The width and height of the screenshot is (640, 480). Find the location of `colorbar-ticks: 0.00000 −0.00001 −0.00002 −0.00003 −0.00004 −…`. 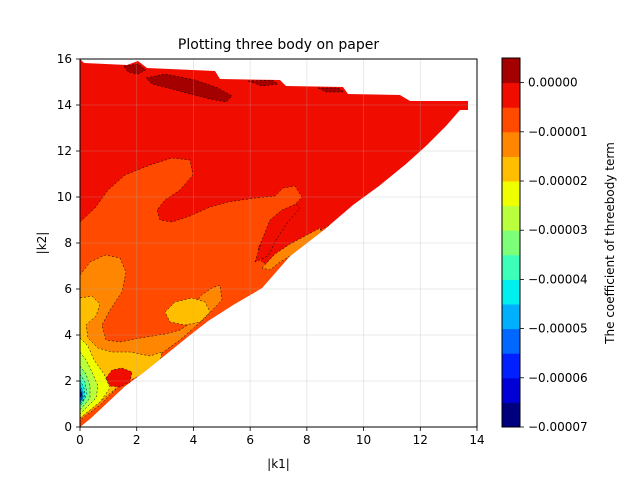

colorbar-ticks: 0.00000 −0.00001 −0.00002 −0.00003 −0.00004 −… is located at coordinates (554, 255).